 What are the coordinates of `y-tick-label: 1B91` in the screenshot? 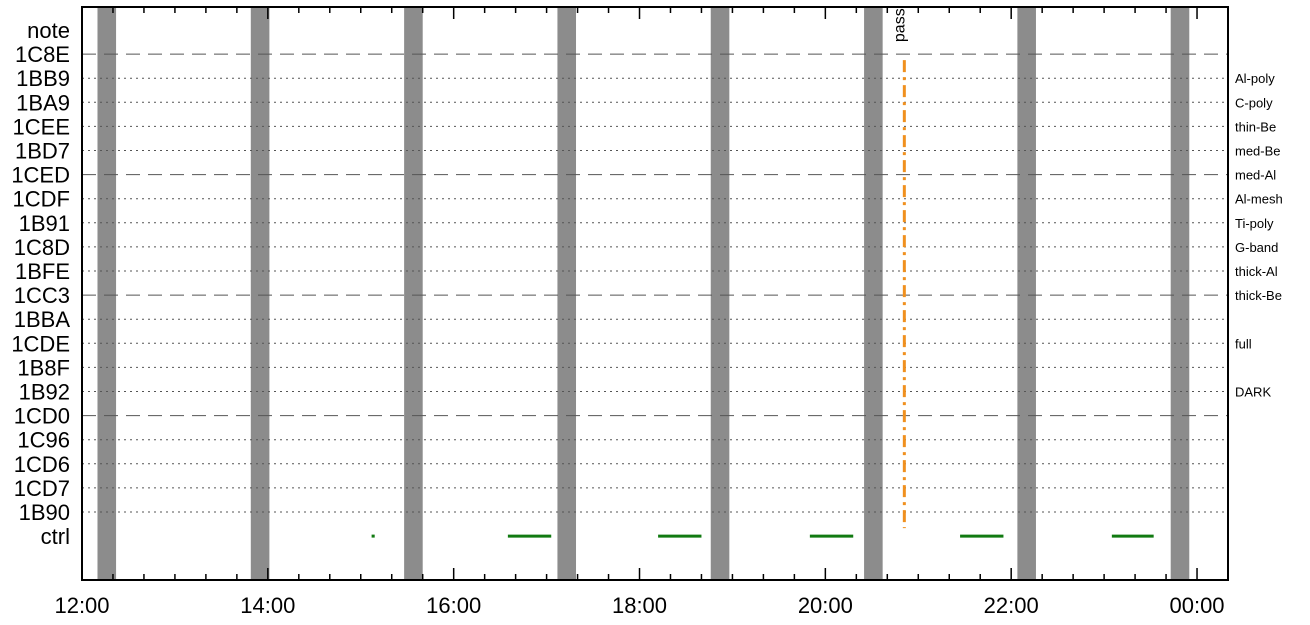 It's located at (44, 223).